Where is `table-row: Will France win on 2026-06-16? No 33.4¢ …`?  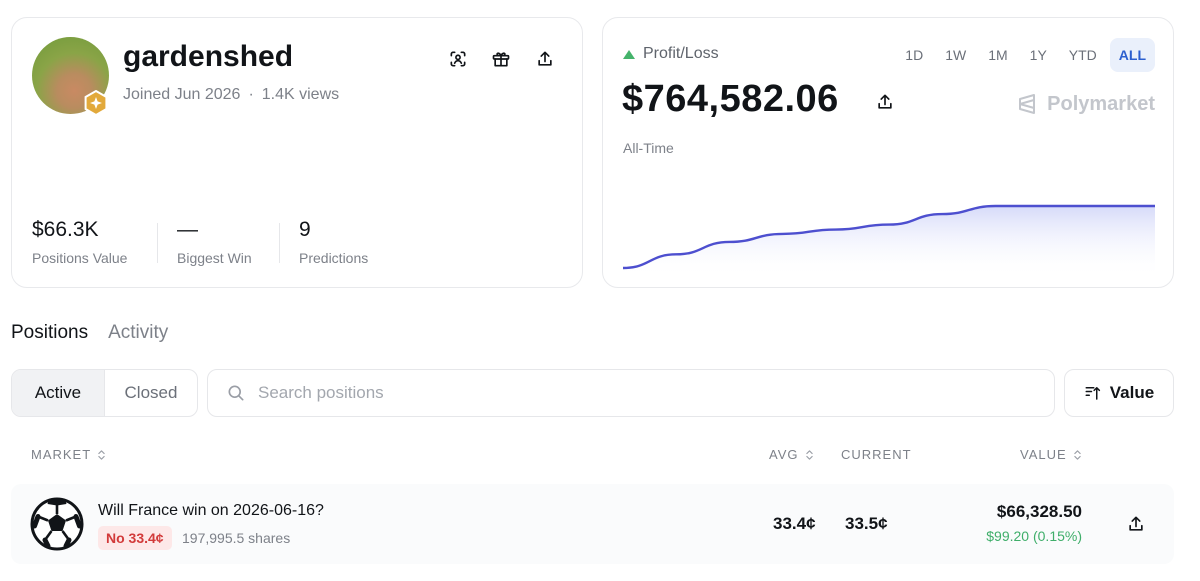
table-row: Will France win on 2026-06-16? No 33.4¢ … is located at coordinates (592, 524).